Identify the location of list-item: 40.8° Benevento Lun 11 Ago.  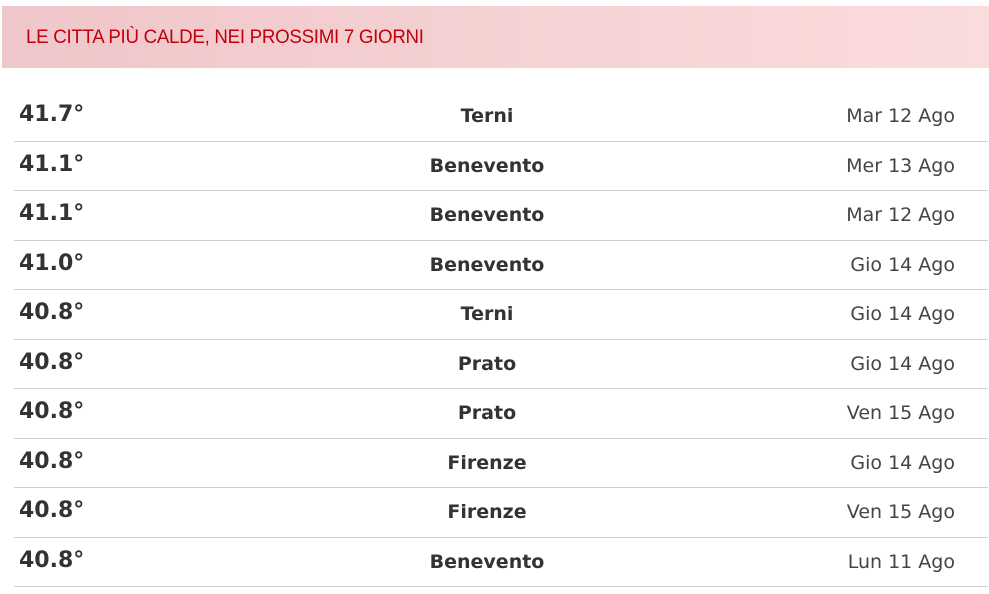
(501, 562).